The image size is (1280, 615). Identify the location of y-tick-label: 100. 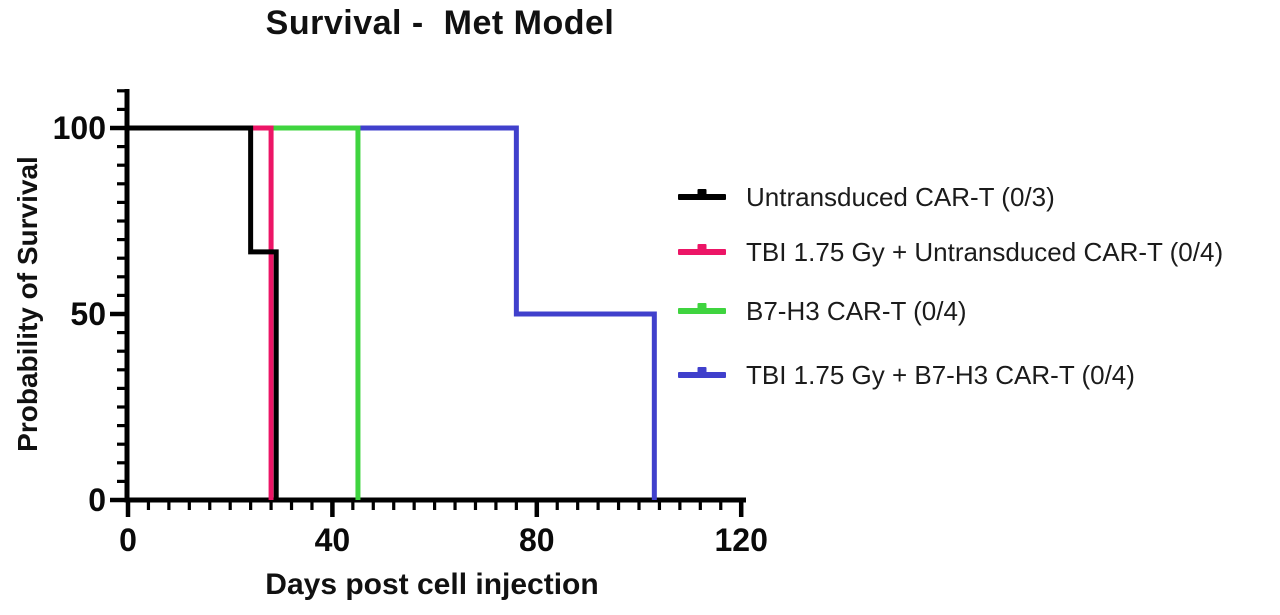
(79, 128).